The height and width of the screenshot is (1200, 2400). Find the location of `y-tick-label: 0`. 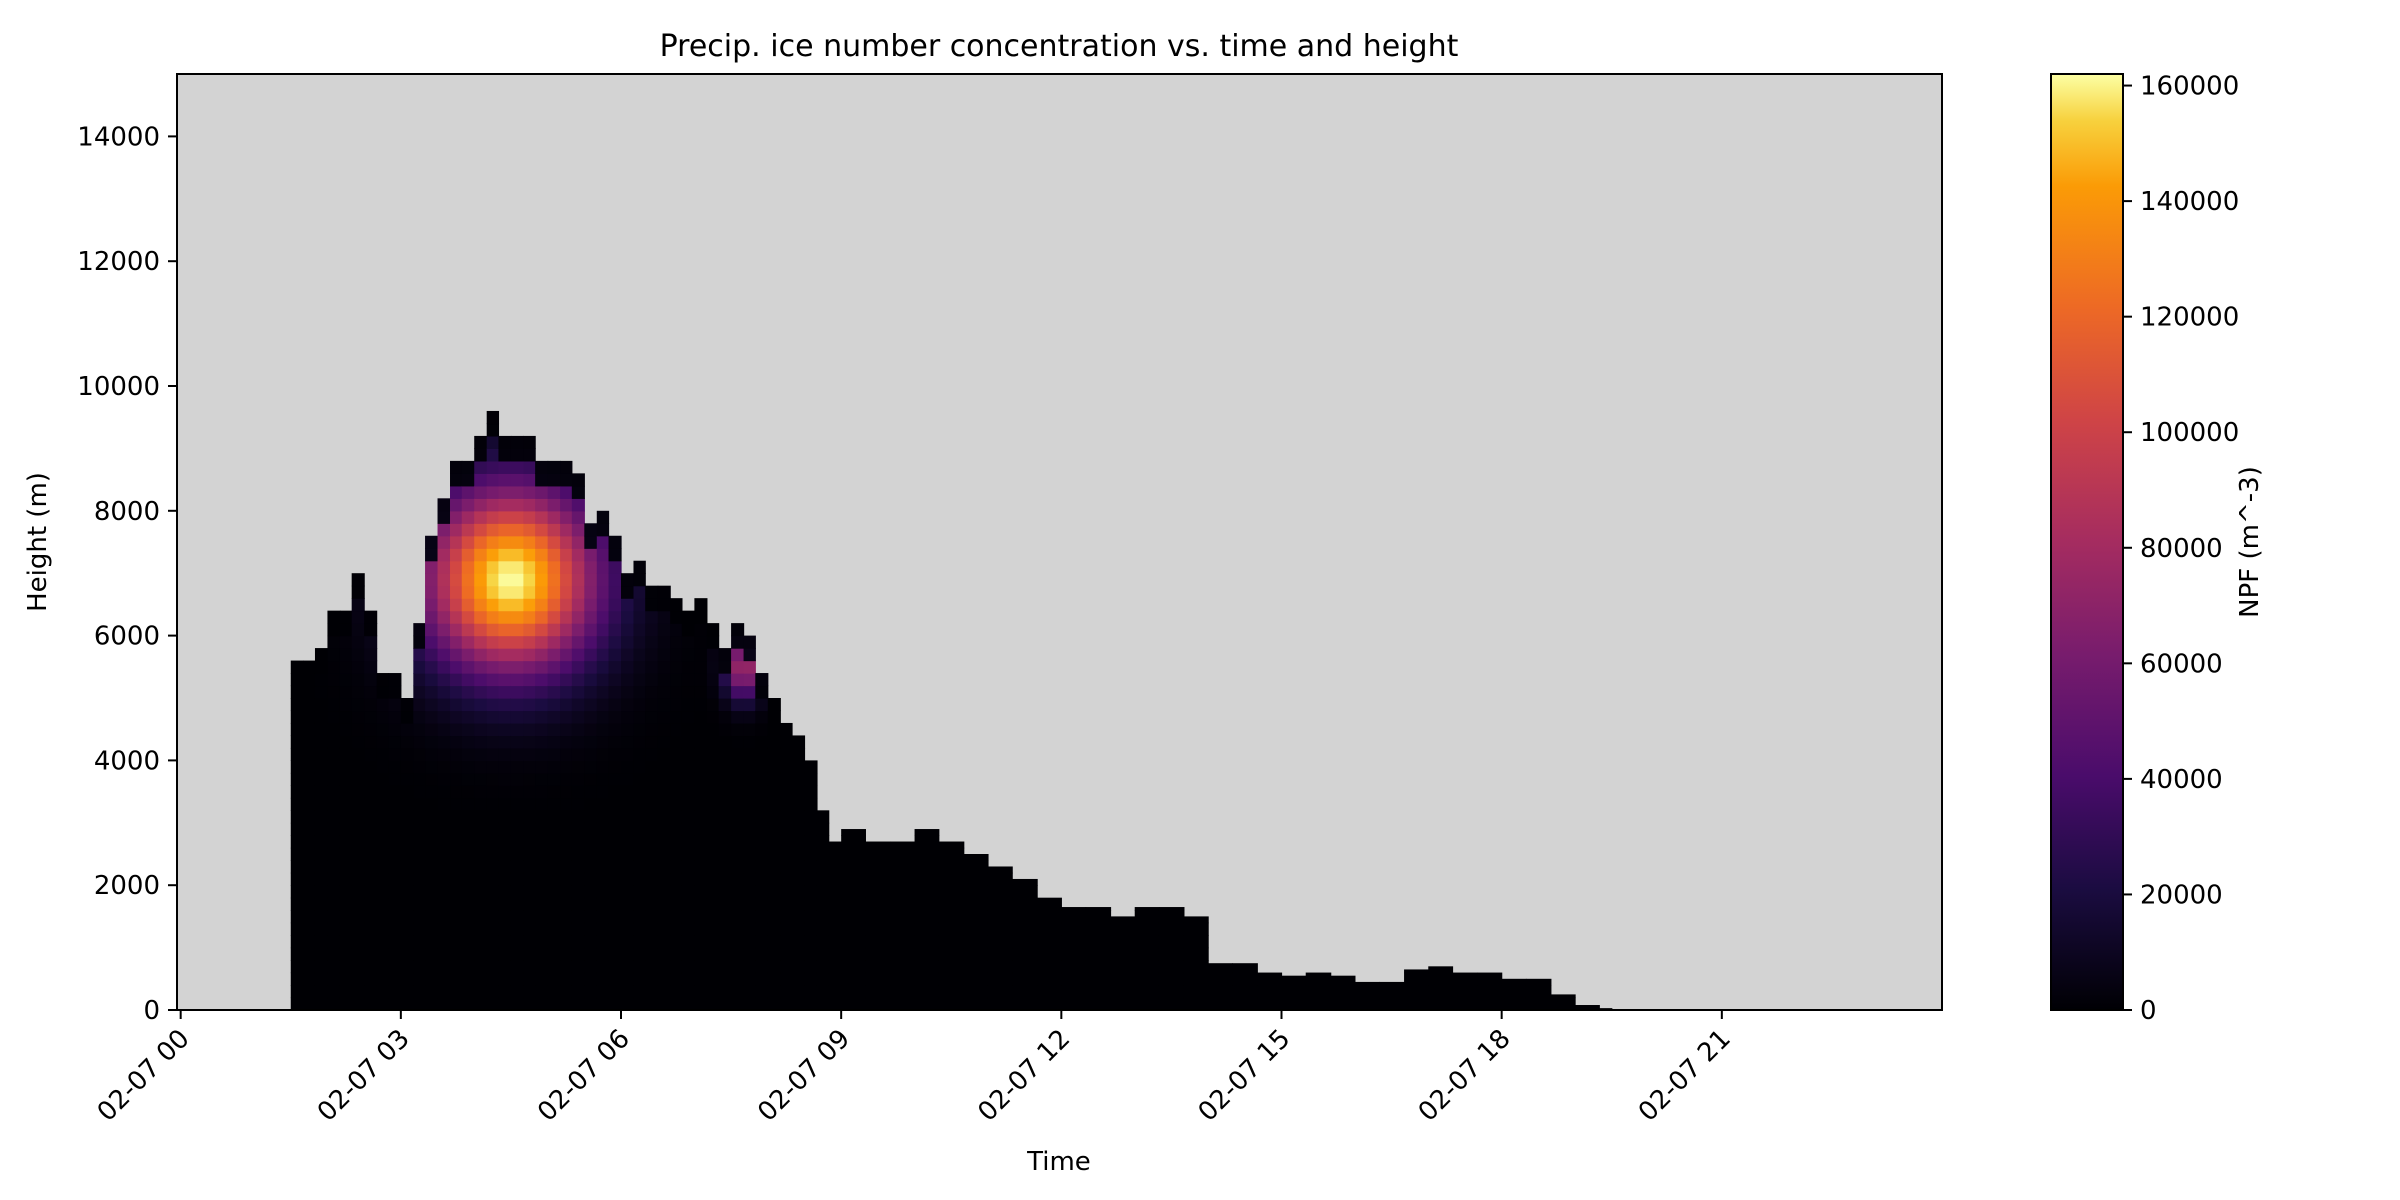

y-tick-label: 0 is located at coordinates (151, 1011).